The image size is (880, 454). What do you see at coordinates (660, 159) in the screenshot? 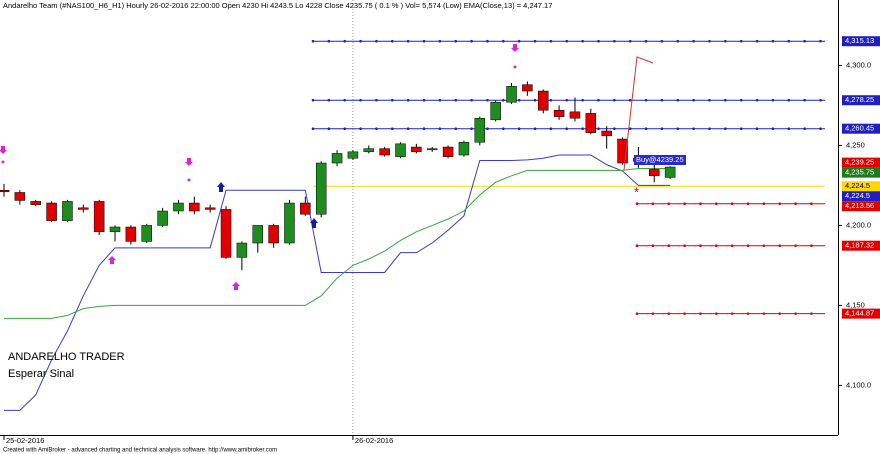
I see `signal-label: Buy@4239.25` at bounding box center [660, 159].